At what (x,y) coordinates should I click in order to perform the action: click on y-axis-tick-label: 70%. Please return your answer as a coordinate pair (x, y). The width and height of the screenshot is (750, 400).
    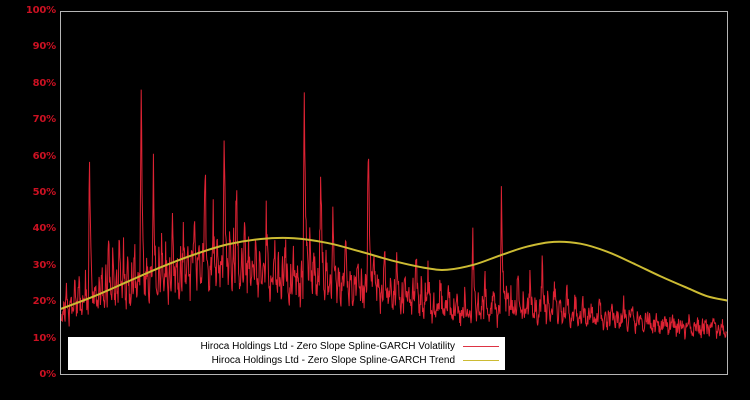
    Looking at the image, I should click on (44, 120).